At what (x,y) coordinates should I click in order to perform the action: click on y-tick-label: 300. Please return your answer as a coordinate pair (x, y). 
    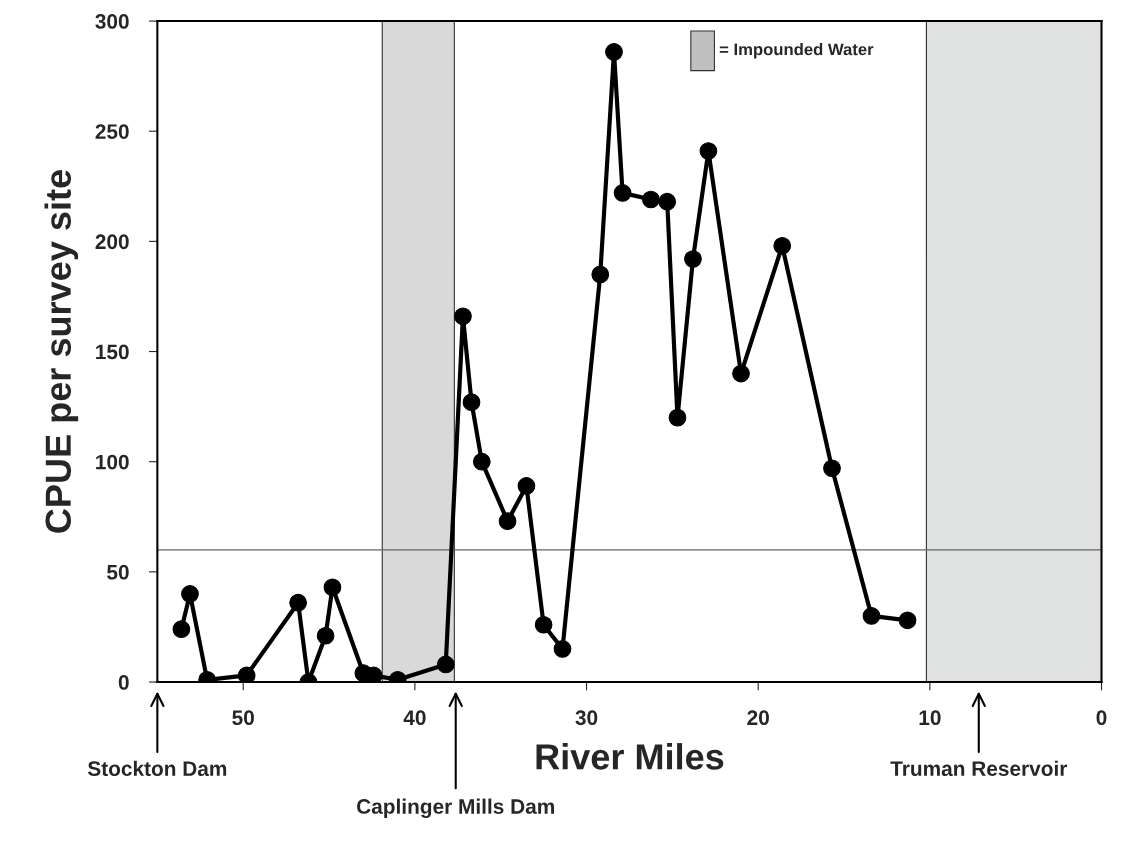
    Looking at the image, I should click on (112, 21).